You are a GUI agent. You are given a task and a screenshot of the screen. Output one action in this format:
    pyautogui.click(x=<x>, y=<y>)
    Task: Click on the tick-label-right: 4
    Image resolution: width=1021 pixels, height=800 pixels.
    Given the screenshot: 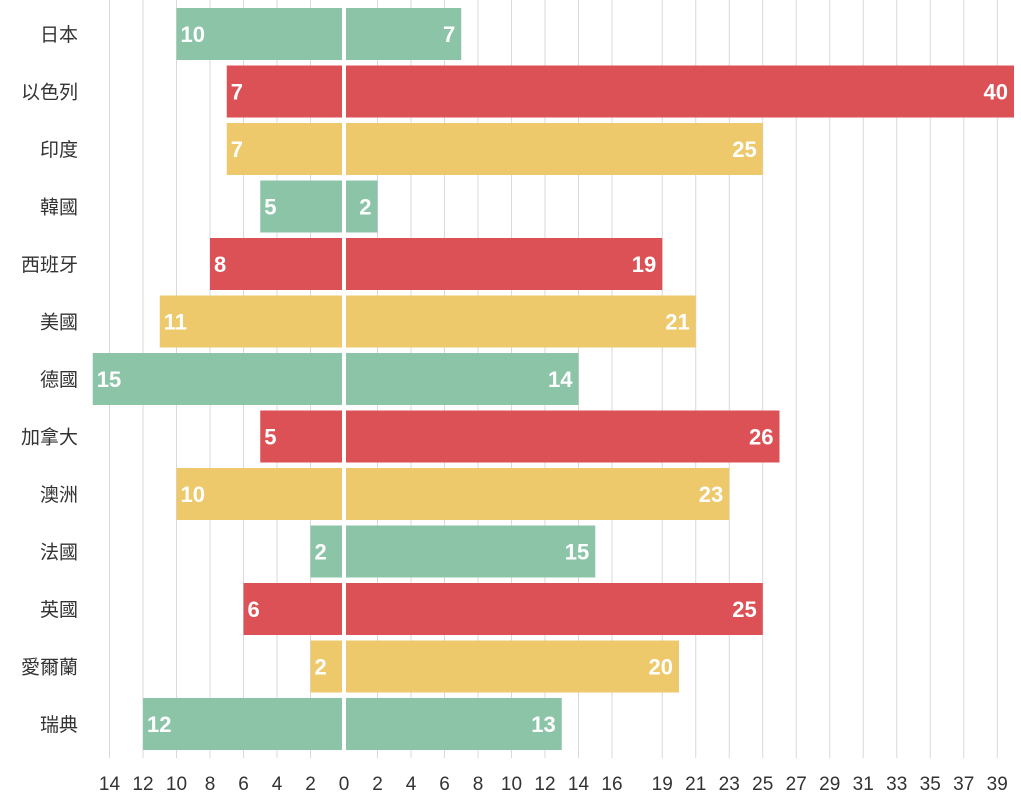 What is the action you would take?
    pyautogui.click(x=411, y=784)
    